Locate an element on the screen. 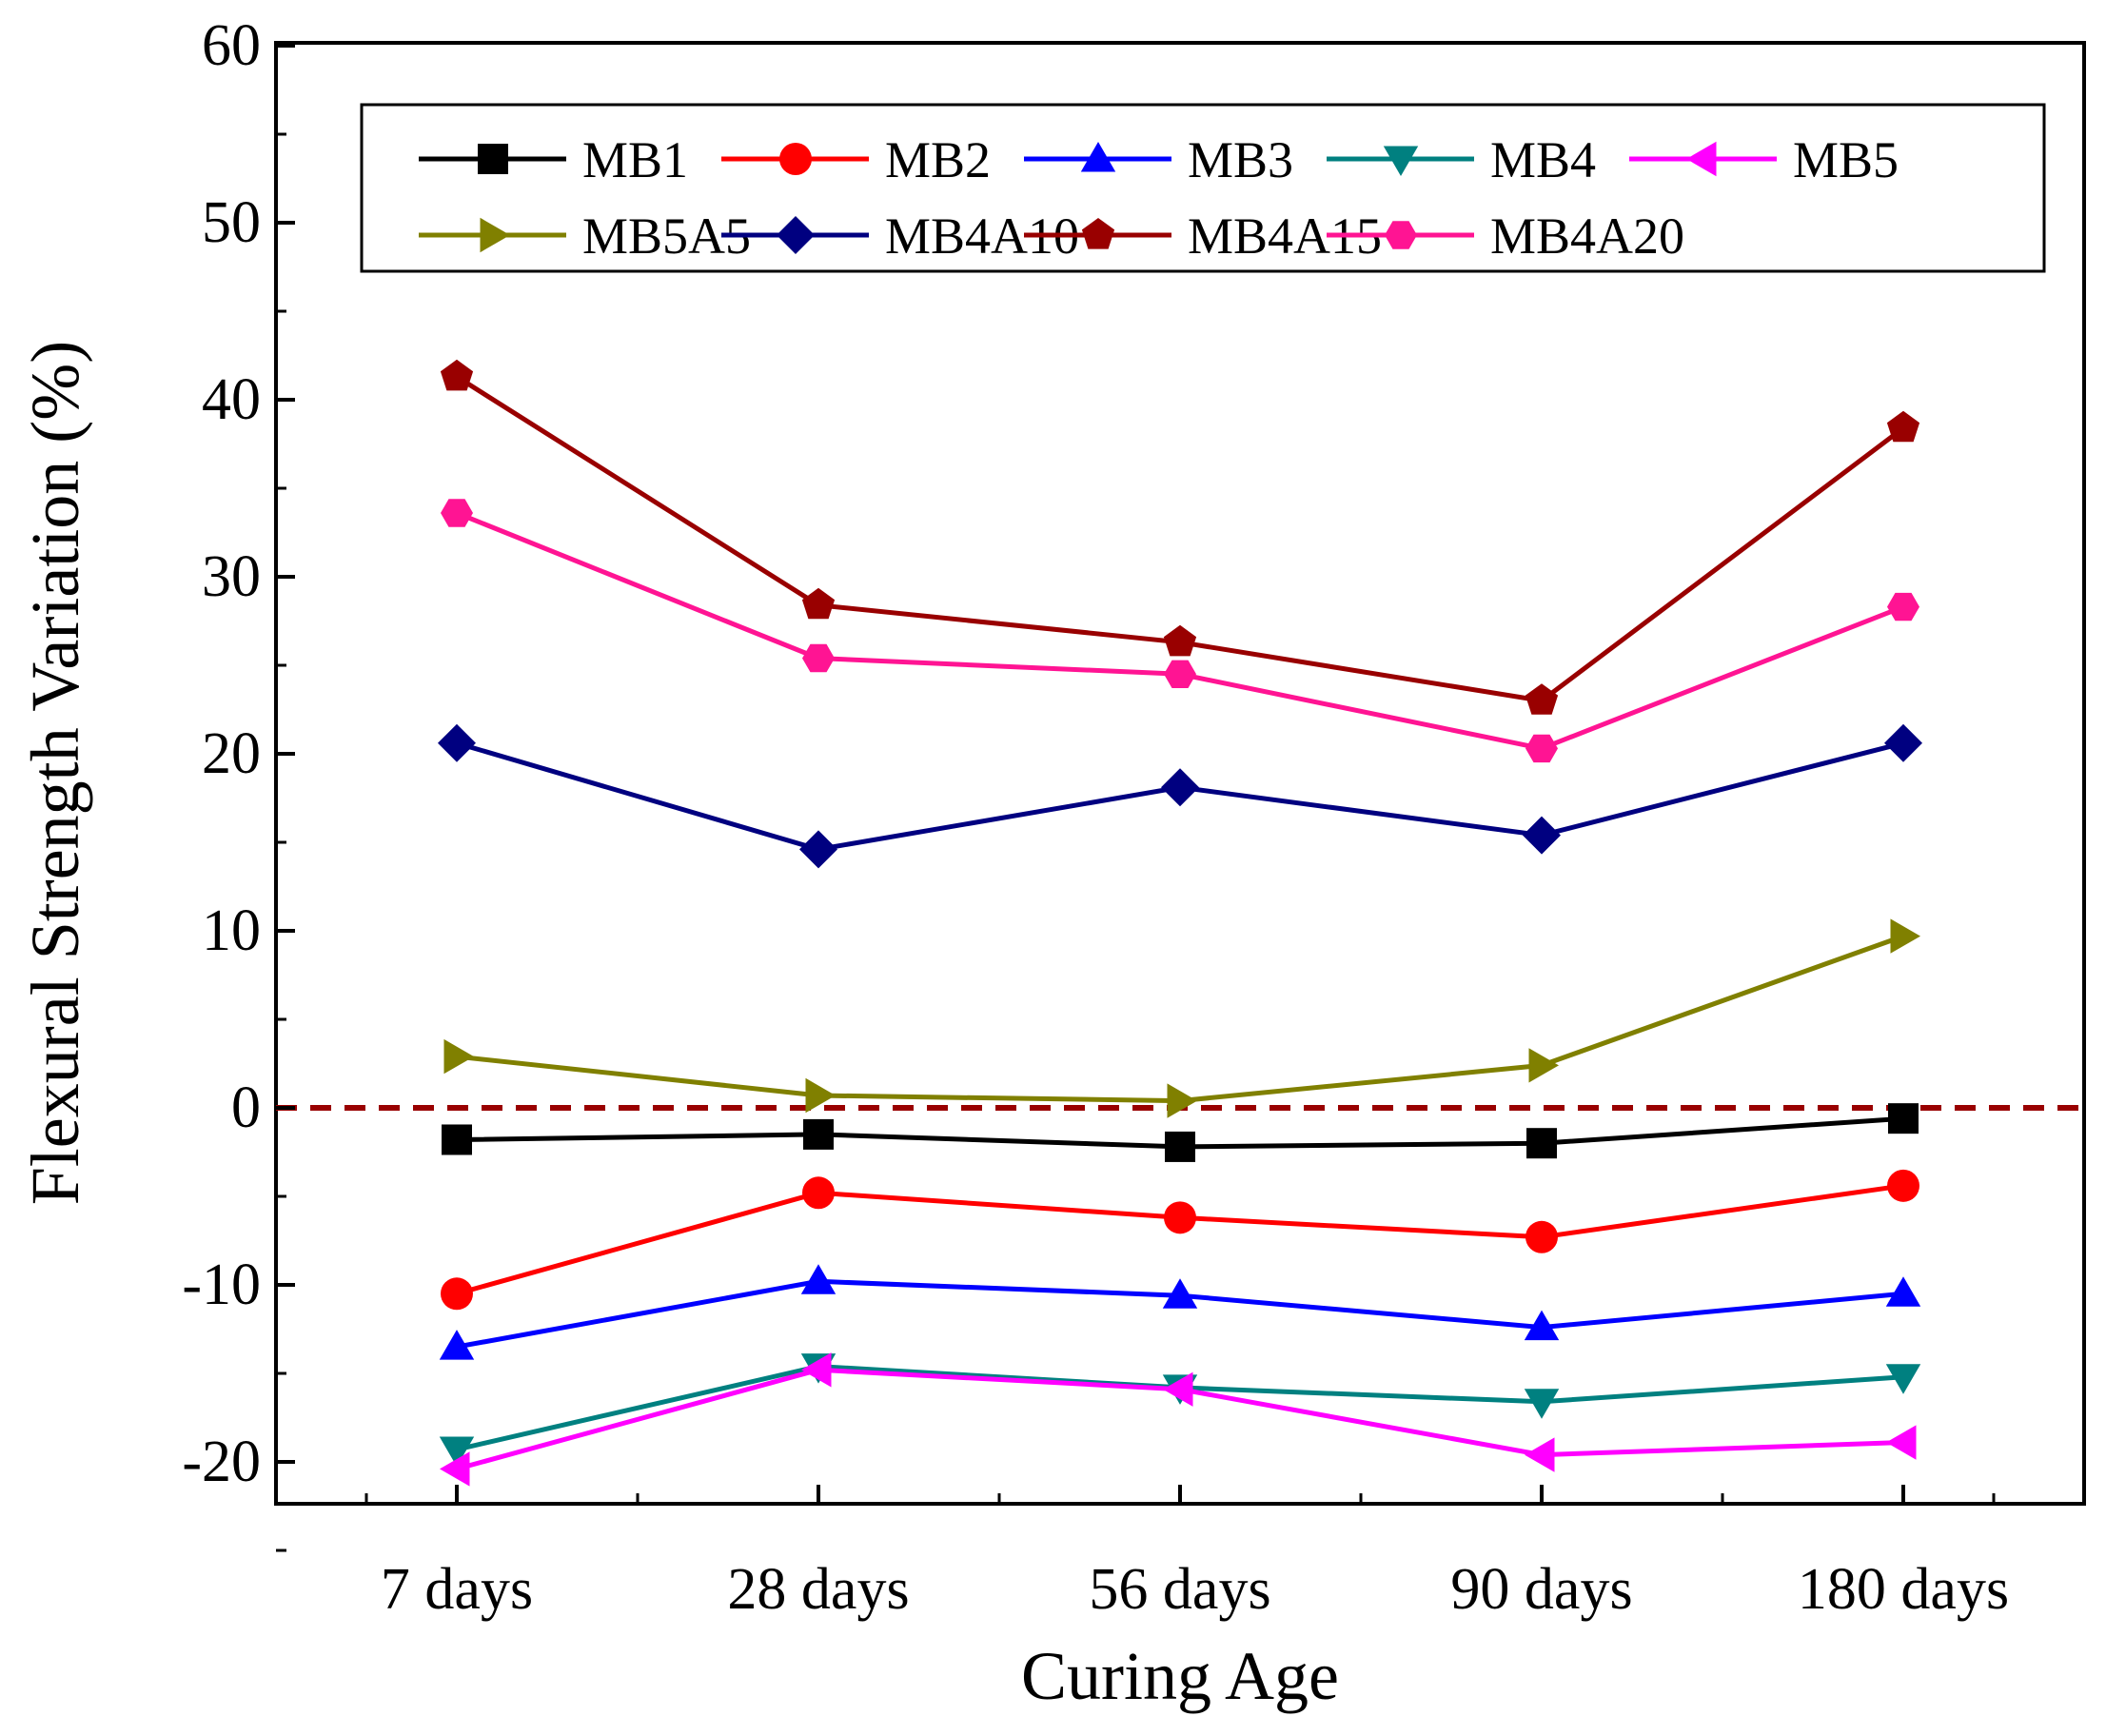 The image size is (2106, 1736). x-tick-label: 7 days is located at coordinates (457, 1589).